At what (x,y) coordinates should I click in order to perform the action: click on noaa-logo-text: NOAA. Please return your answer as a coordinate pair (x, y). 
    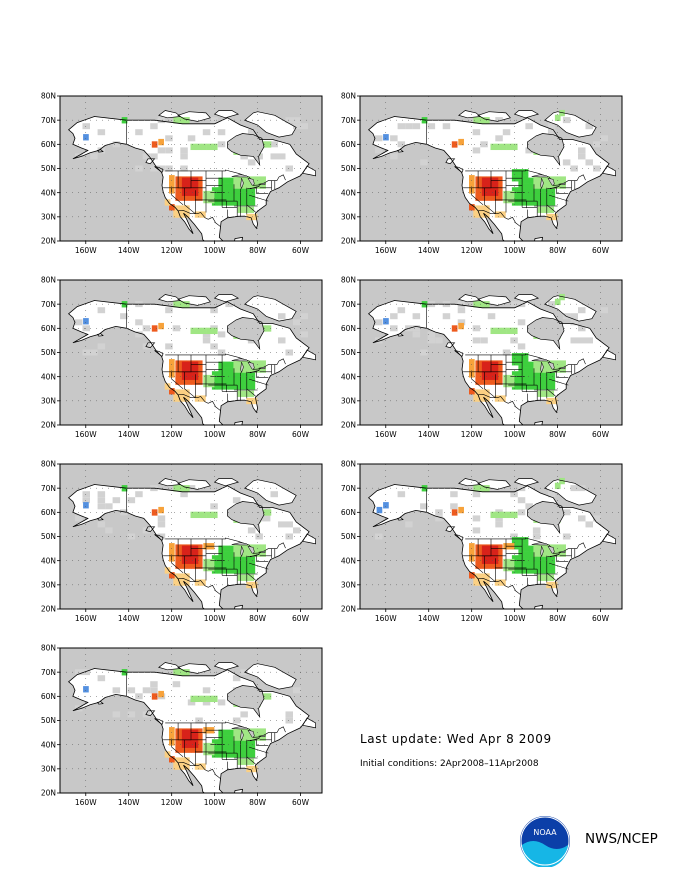
    Looking at the image, I should click on (545, 832).